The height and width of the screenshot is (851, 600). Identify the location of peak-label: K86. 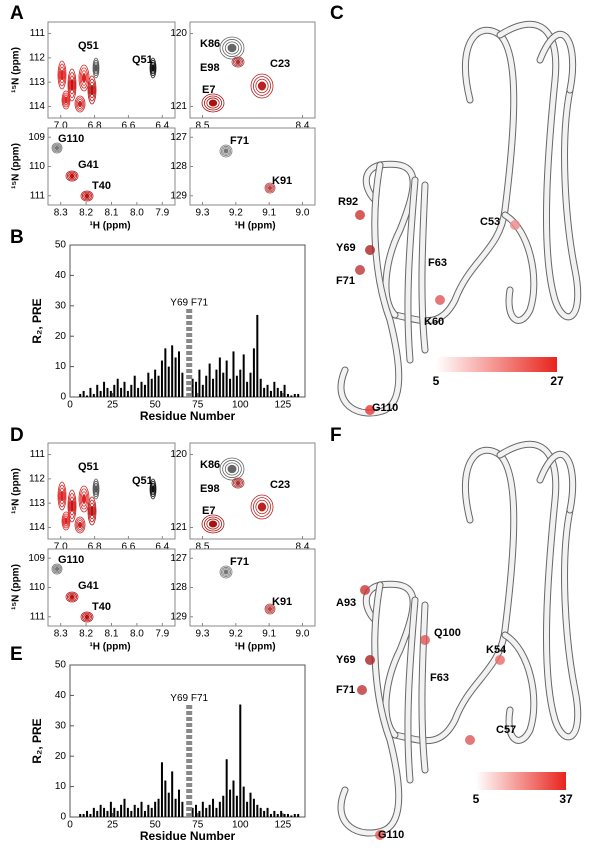
(210, 465).